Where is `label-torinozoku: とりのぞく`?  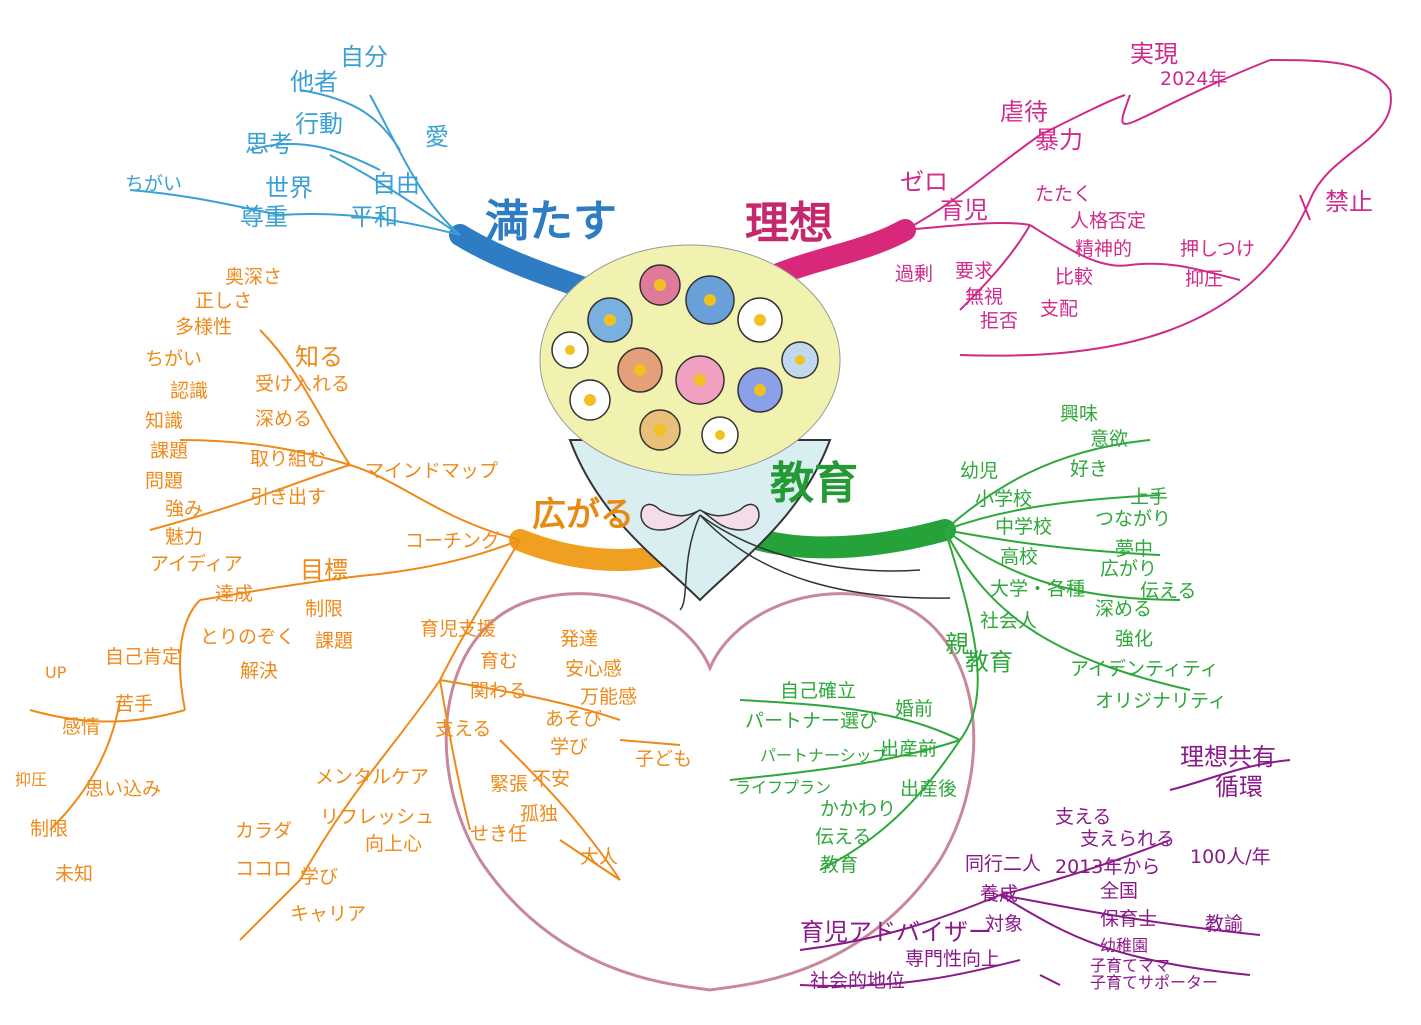
label-torinozoku: とりのぞく is located at coordinates (248, 637).